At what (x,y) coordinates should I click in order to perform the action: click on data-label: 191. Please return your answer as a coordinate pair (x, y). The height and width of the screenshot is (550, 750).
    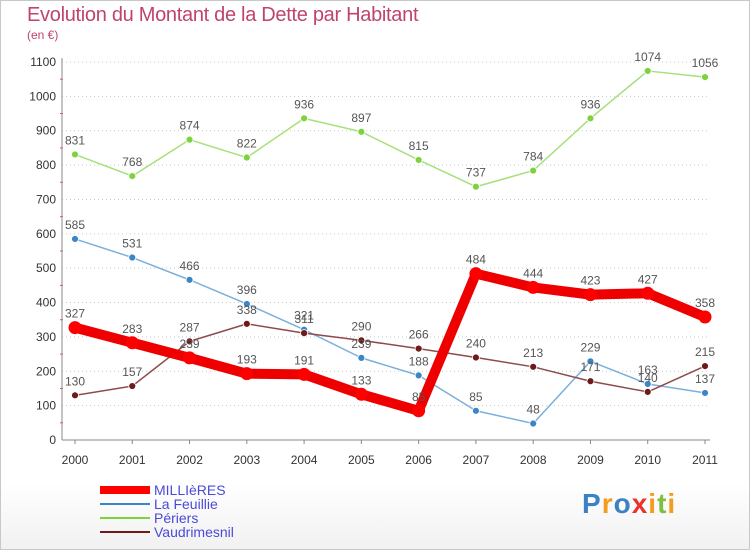
    Looking at the image, I should click on (304, 360).